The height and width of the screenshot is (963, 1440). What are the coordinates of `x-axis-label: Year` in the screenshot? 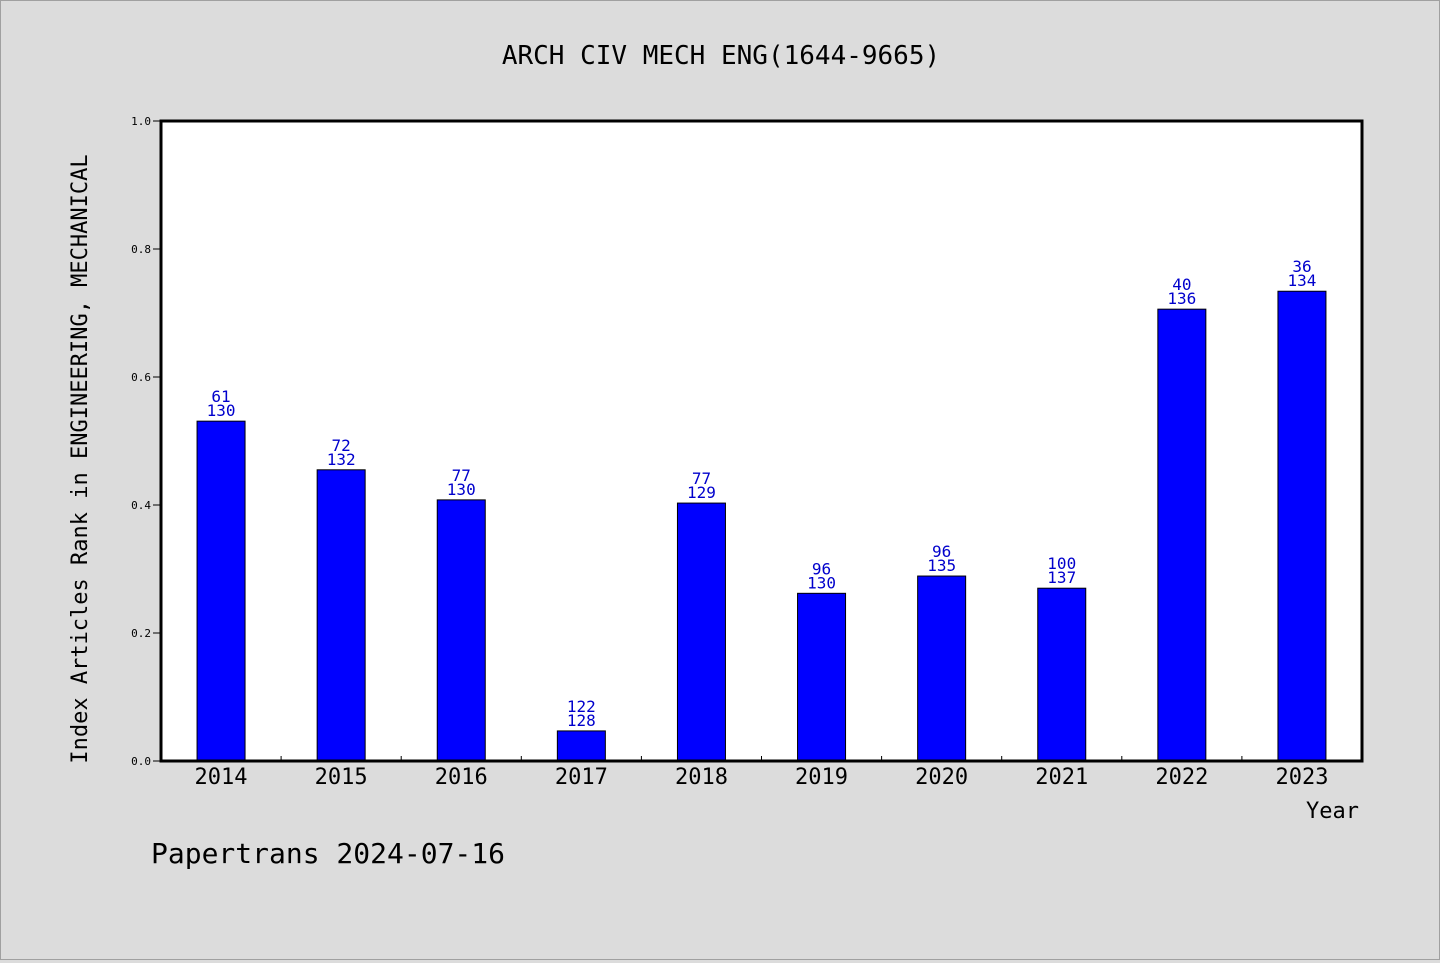 It's located at (1332, 811).